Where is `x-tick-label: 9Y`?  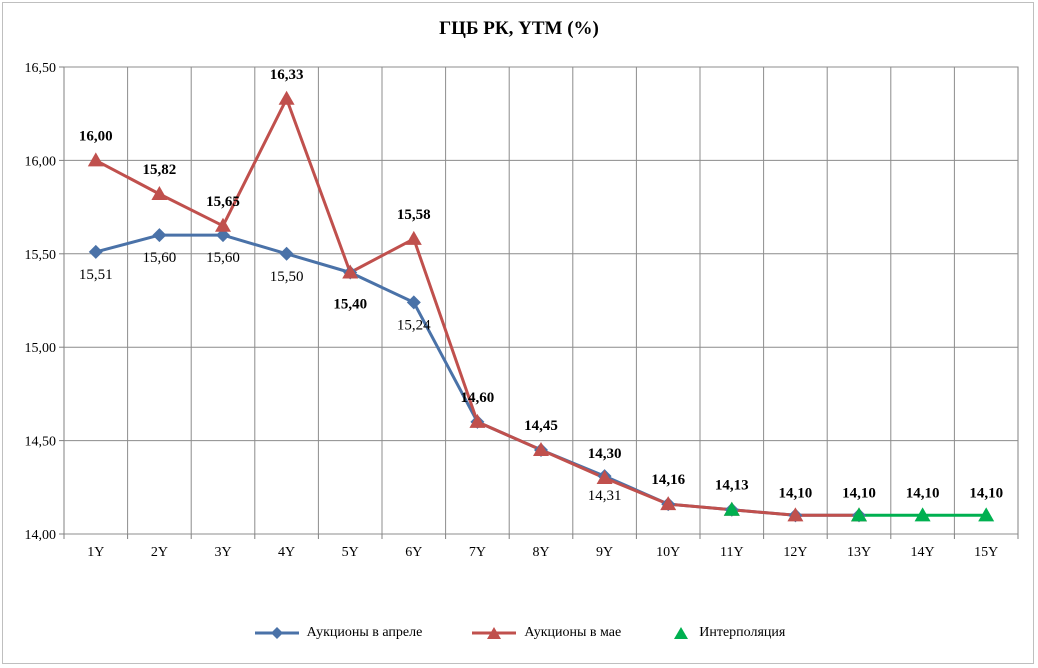 x-tick-label: 9Y is located at coordinates (604, 552).